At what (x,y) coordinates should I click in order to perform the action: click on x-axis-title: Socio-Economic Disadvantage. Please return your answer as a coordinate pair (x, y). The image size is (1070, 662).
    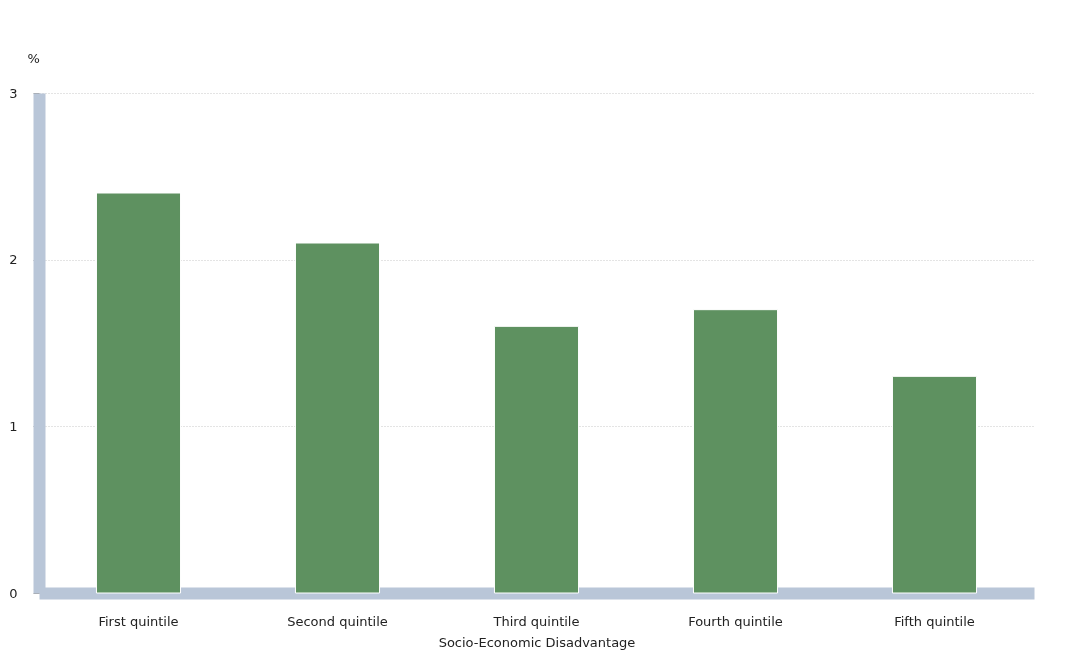
    Looking at the image, I should click on (537, 642).